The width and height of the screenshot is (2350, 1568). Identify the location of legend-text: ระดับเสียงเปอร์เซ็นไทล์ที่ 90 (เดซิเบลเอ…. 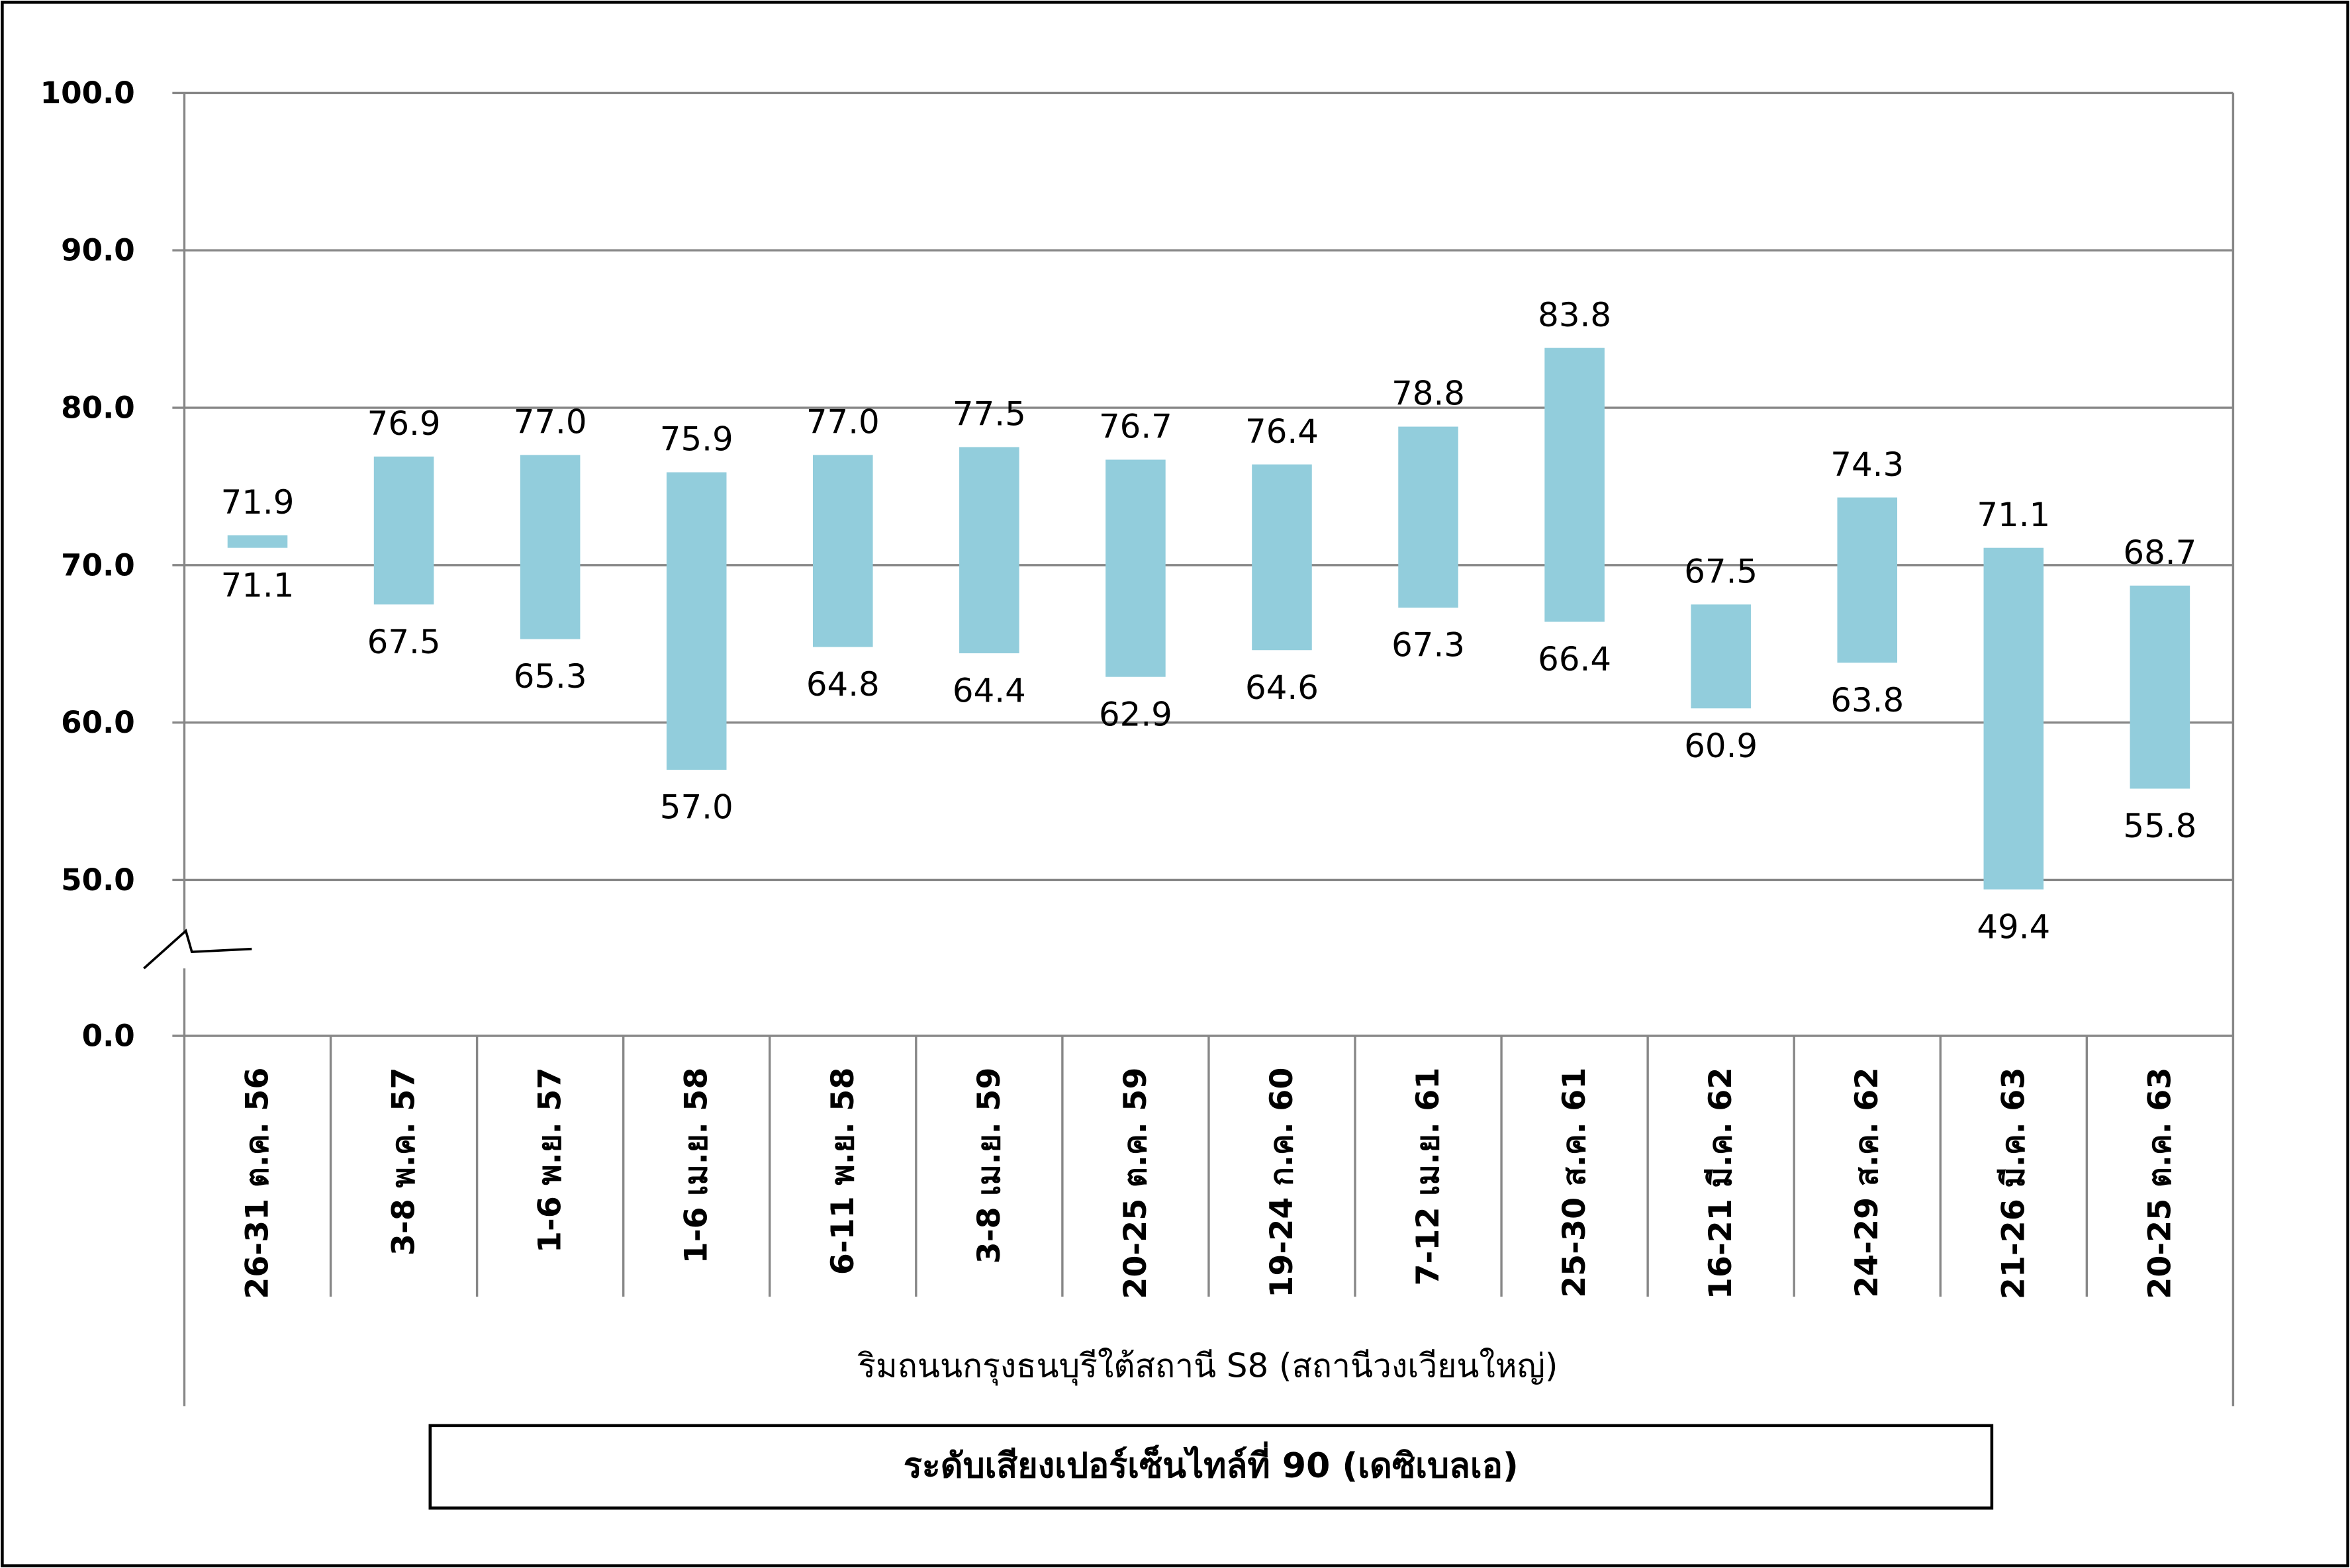
(1211, 1463).